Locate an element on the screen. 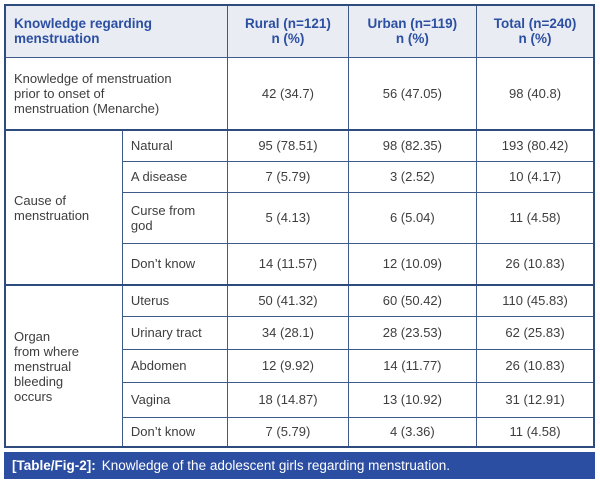  cell-urban: 98 (82.35) is located at coordinates (412, 145).